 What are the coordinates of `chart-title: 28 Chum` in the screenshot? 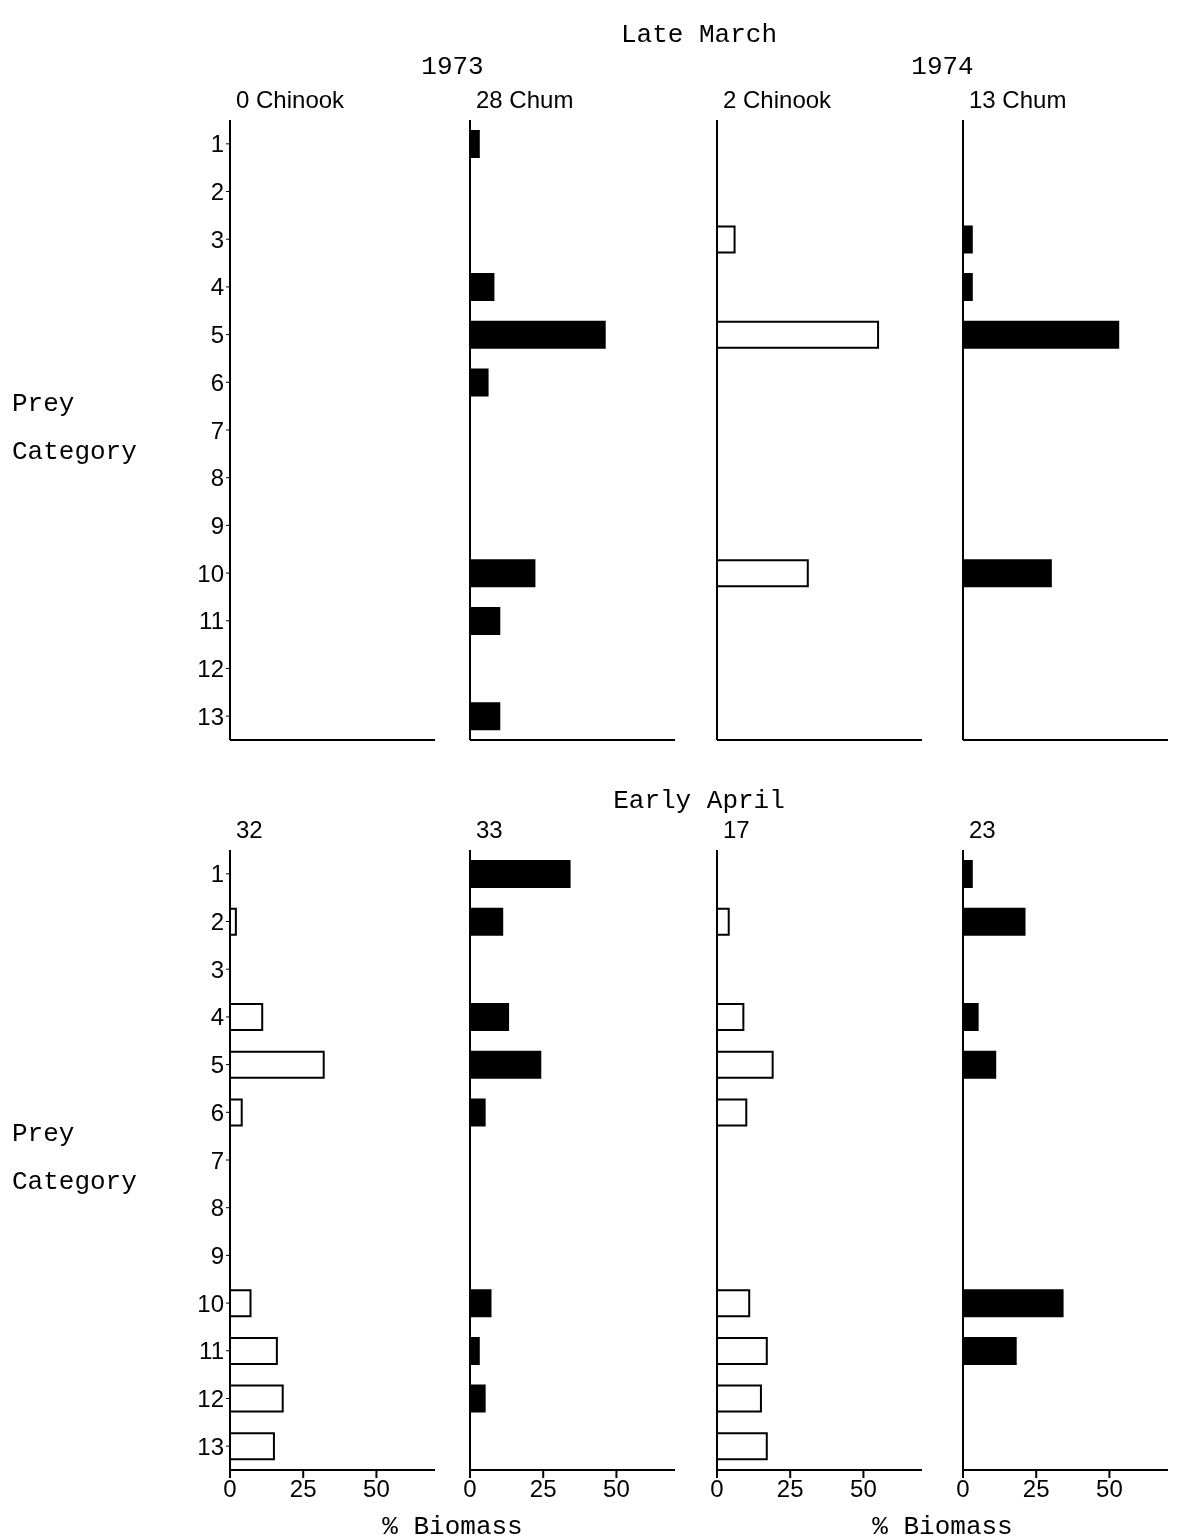 It's located at (525, 100).